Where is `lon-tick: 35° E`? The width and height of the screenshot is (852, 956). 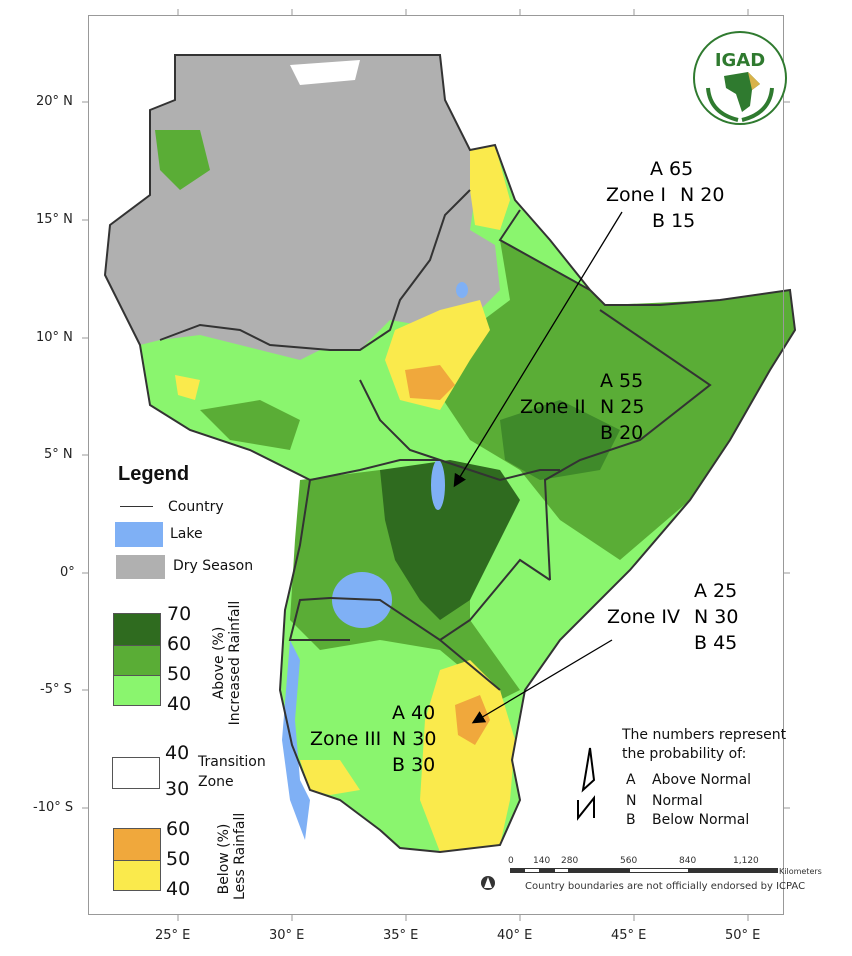 lon-tick: 35° E is located at coordinates (401, 935).